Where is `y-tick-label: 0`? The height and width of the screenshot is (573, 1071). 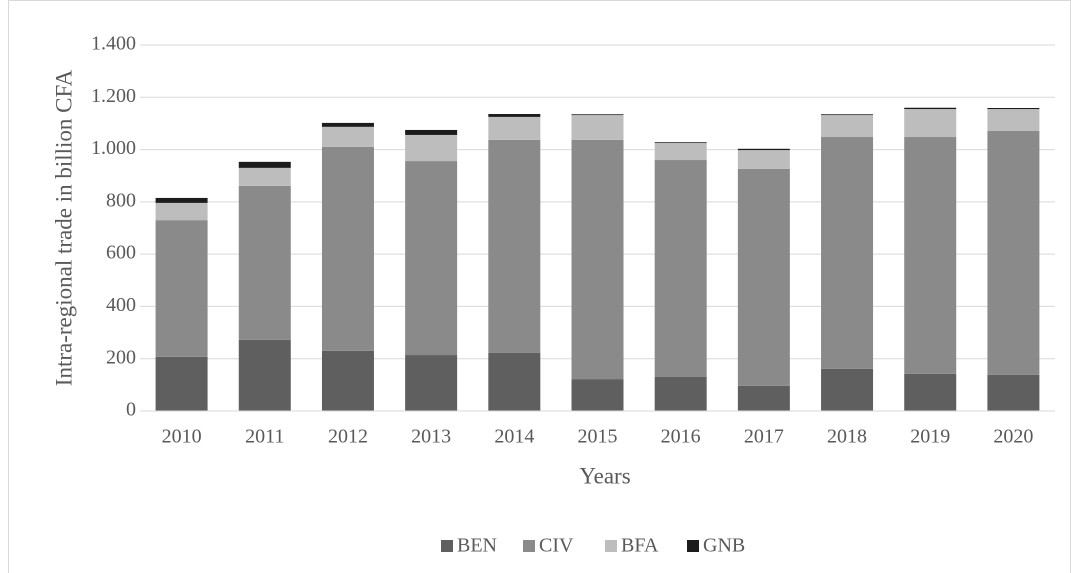
y-tick-label: 0 is located at coordinates (131, 410).